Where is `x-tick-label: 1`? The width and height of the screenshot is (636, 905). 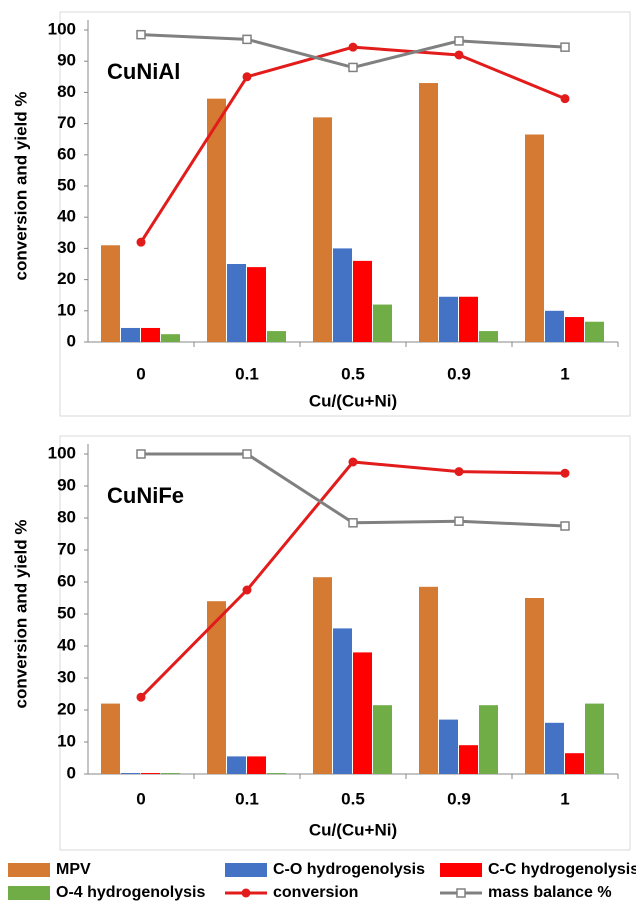 x-tick-label: 1 is located at coordinates (564, 373).